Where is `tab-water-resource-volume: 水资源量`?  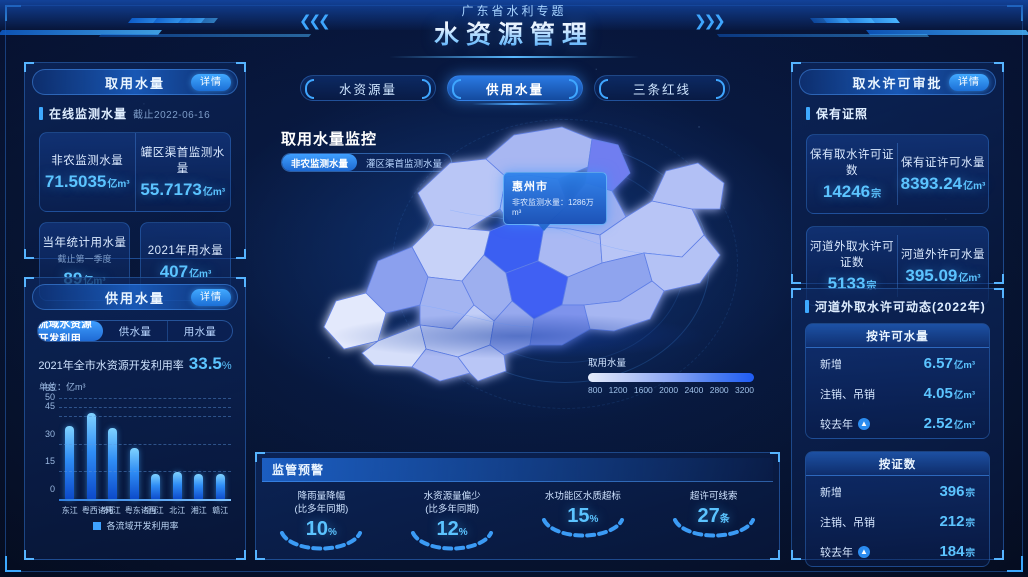 tab-water-resource-volume: 水资源量 is located at coordinates (368, 88).